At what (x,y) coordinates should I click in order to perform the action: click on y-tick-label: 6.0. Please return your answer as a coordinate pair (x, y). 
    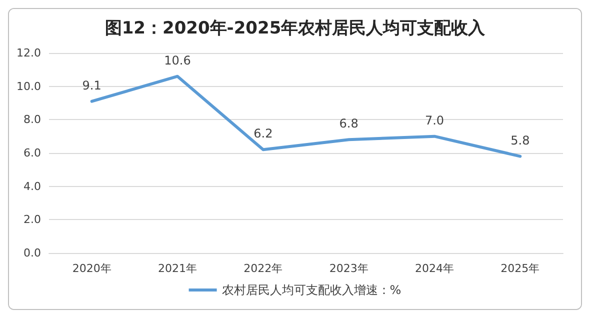
    Looking at the image, I should click on (32, 153).